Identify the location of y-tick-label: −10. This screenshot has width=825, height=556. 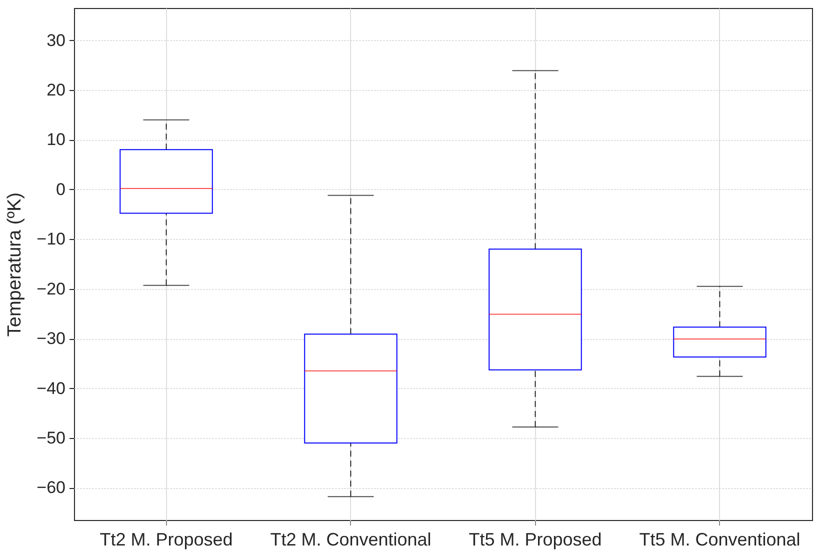
(51, 239).